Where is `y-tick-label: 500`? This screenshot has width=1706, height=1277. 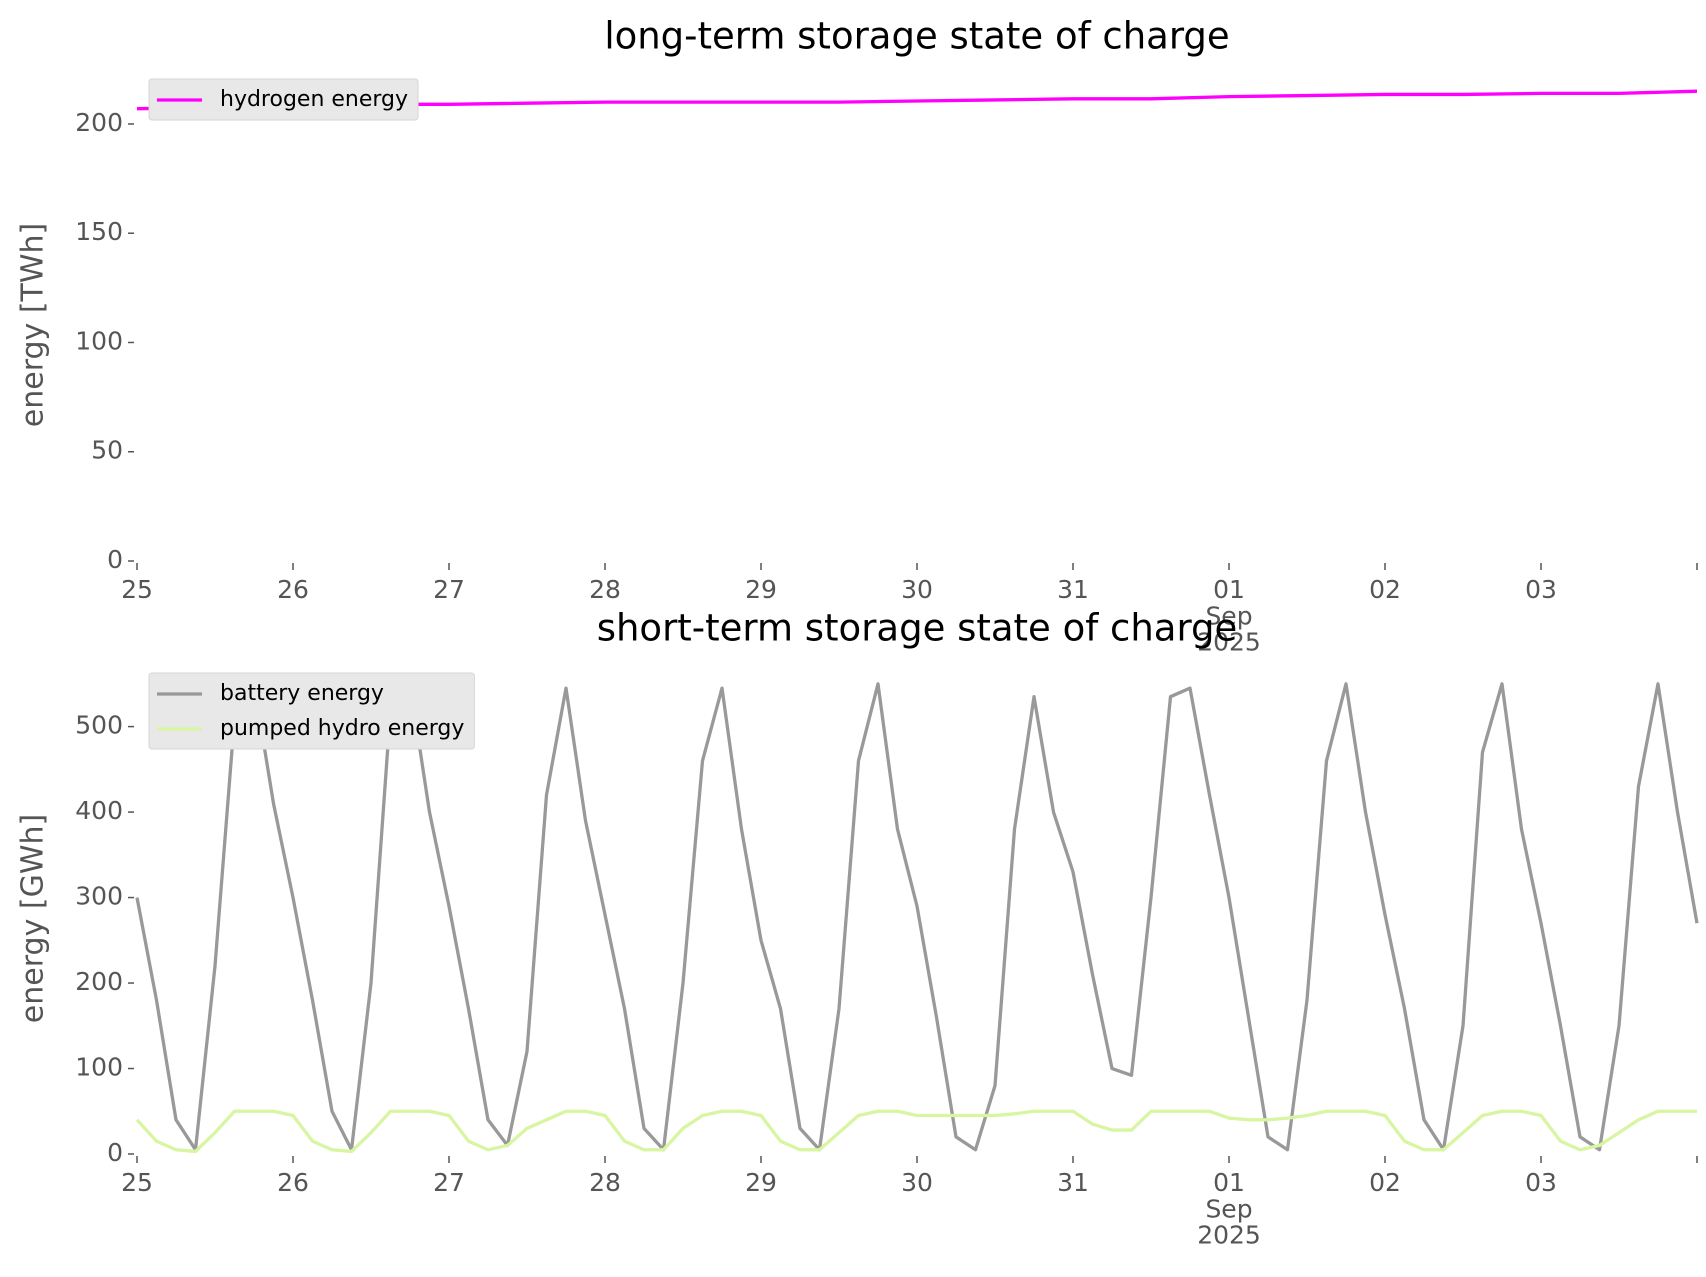
y-tick-label: 500 is located at coordinates (99, 725).